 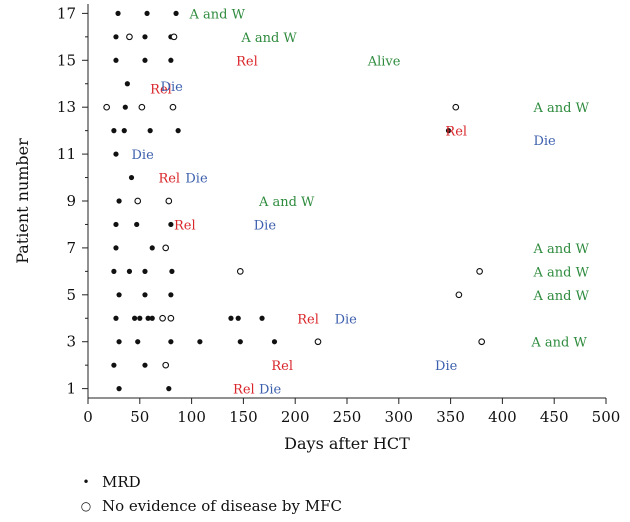 What do you see at coordinates (121, 482) in the screenshot?
I see `legend-label-mrd: MRD` at bounding box center [121, 482].